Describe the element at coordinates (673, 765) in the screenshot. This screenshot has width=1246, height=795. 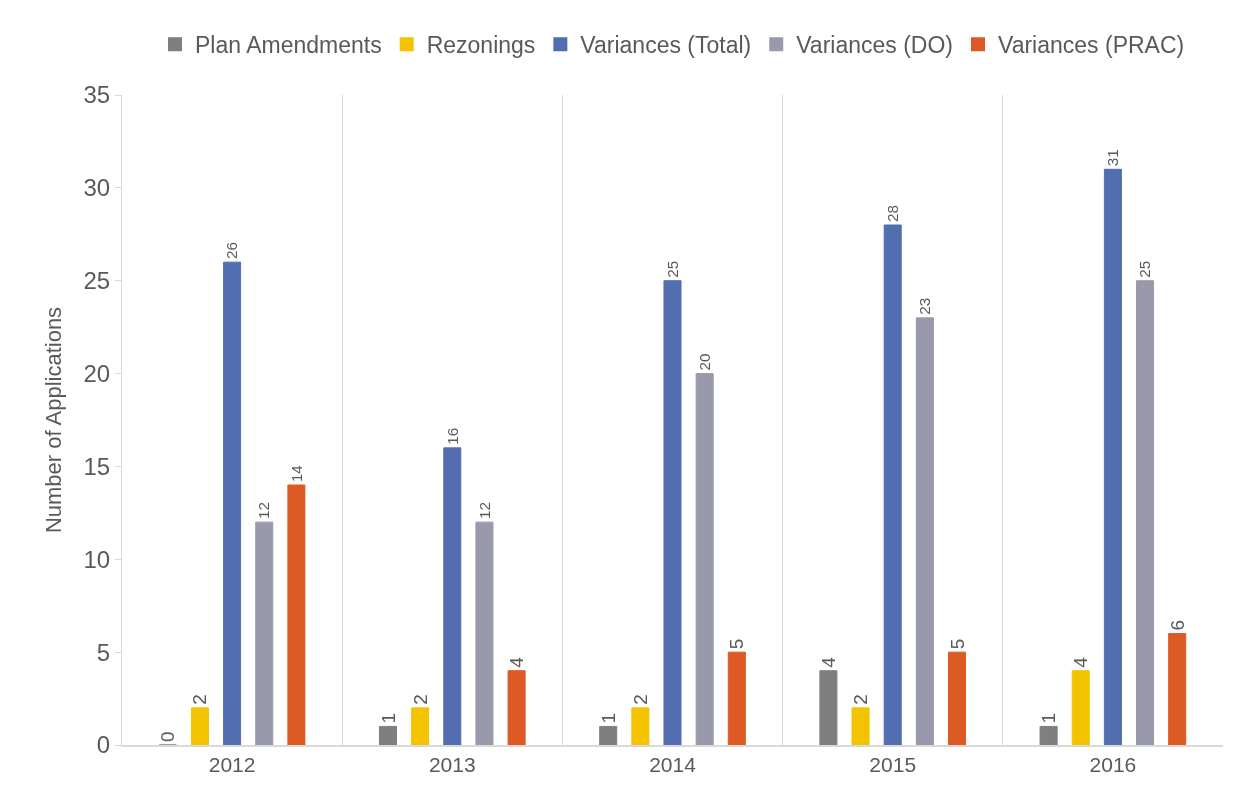
I see `x-tick-label: 2014` at that location.